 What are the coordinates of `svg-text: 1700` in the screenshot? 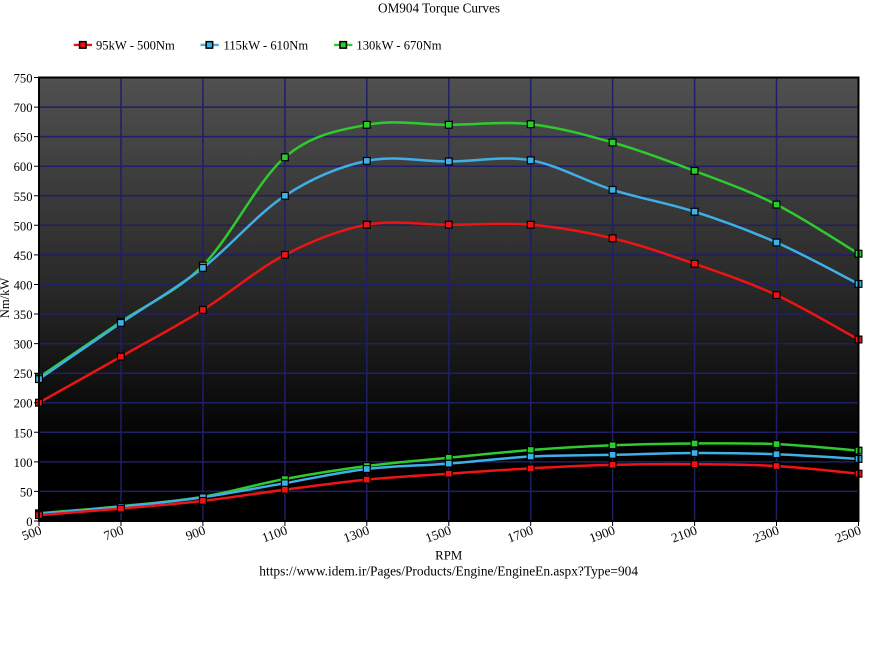 It's located at (520, 533).